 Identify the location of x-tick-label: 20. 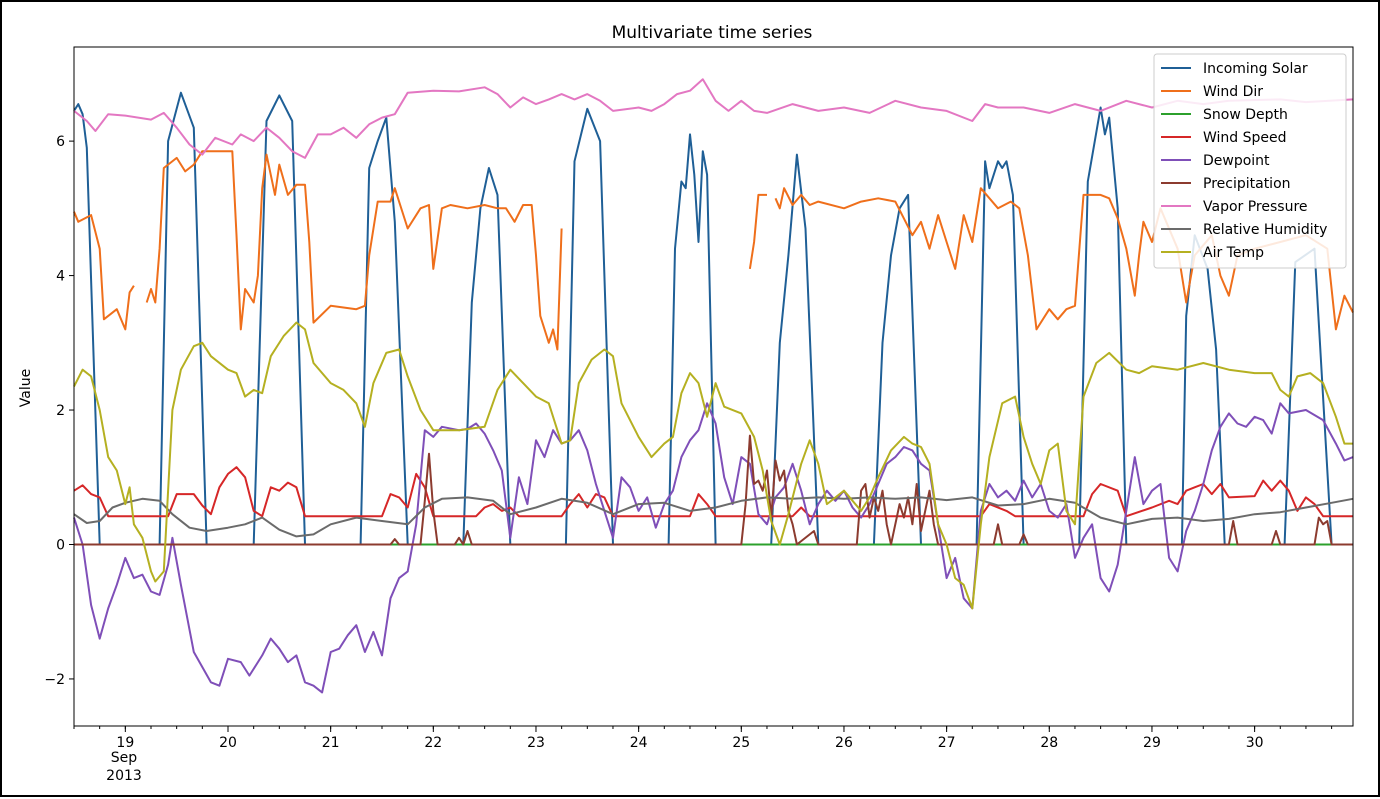
(228, 743).